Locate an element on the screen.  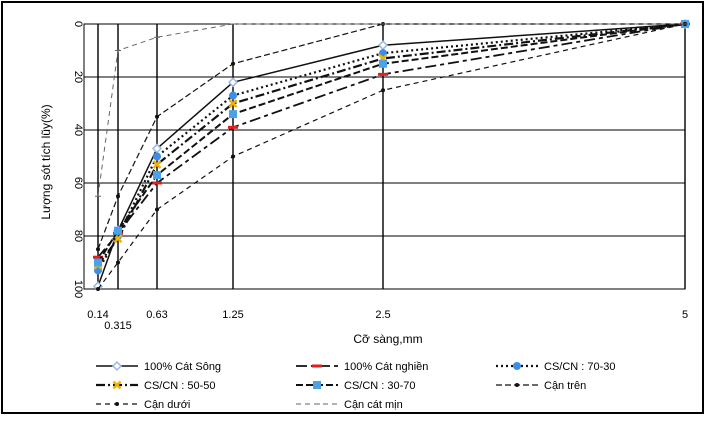
y-tick-label: 20 is located at coordinates (78, 77).